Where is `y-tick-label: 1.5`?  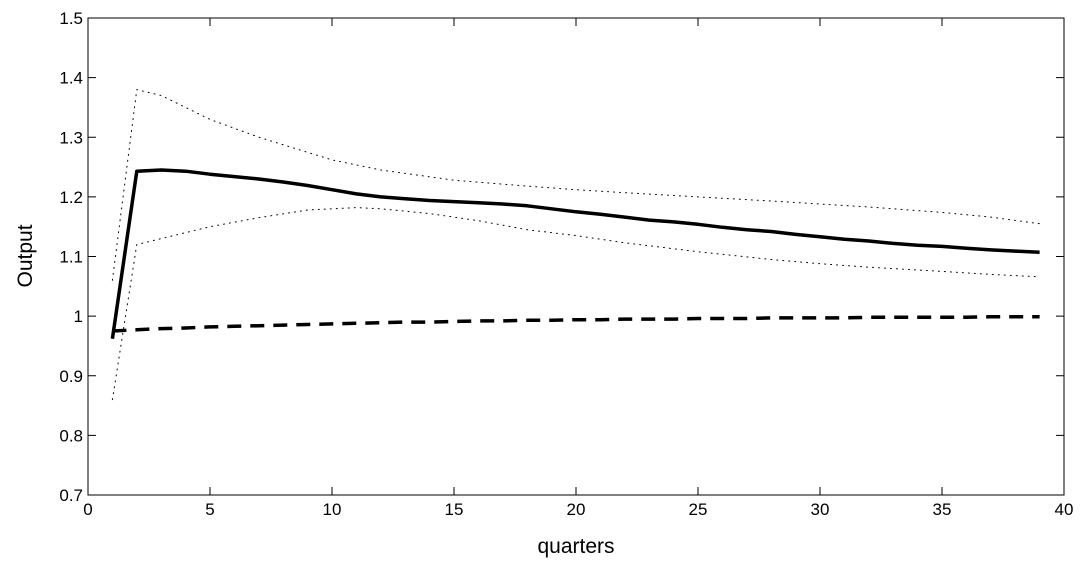 y-tick-label: 1.5 is located at coordinates (71, 18).